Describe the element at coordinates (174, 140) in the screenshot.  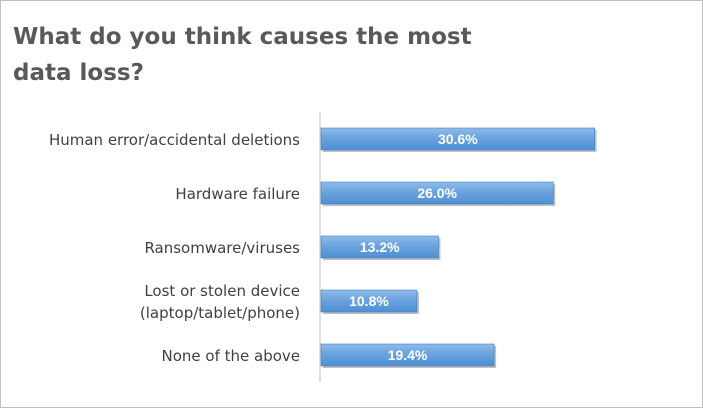
I see `category-label: Human error/accidental deletions` at that location.